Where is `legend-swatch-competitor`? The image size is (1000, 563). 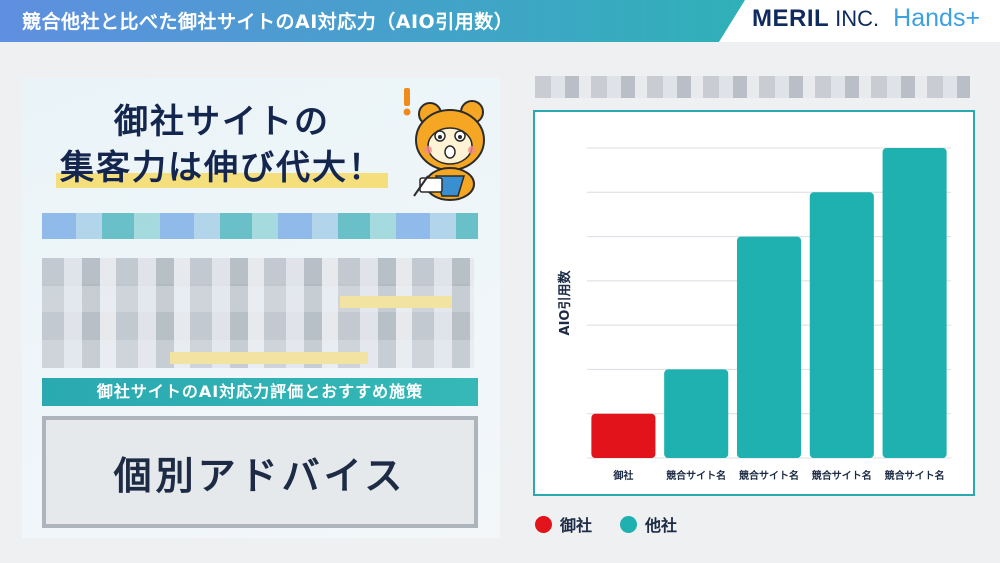 legend-swatch-competitor is located at coordinates (629, 524).